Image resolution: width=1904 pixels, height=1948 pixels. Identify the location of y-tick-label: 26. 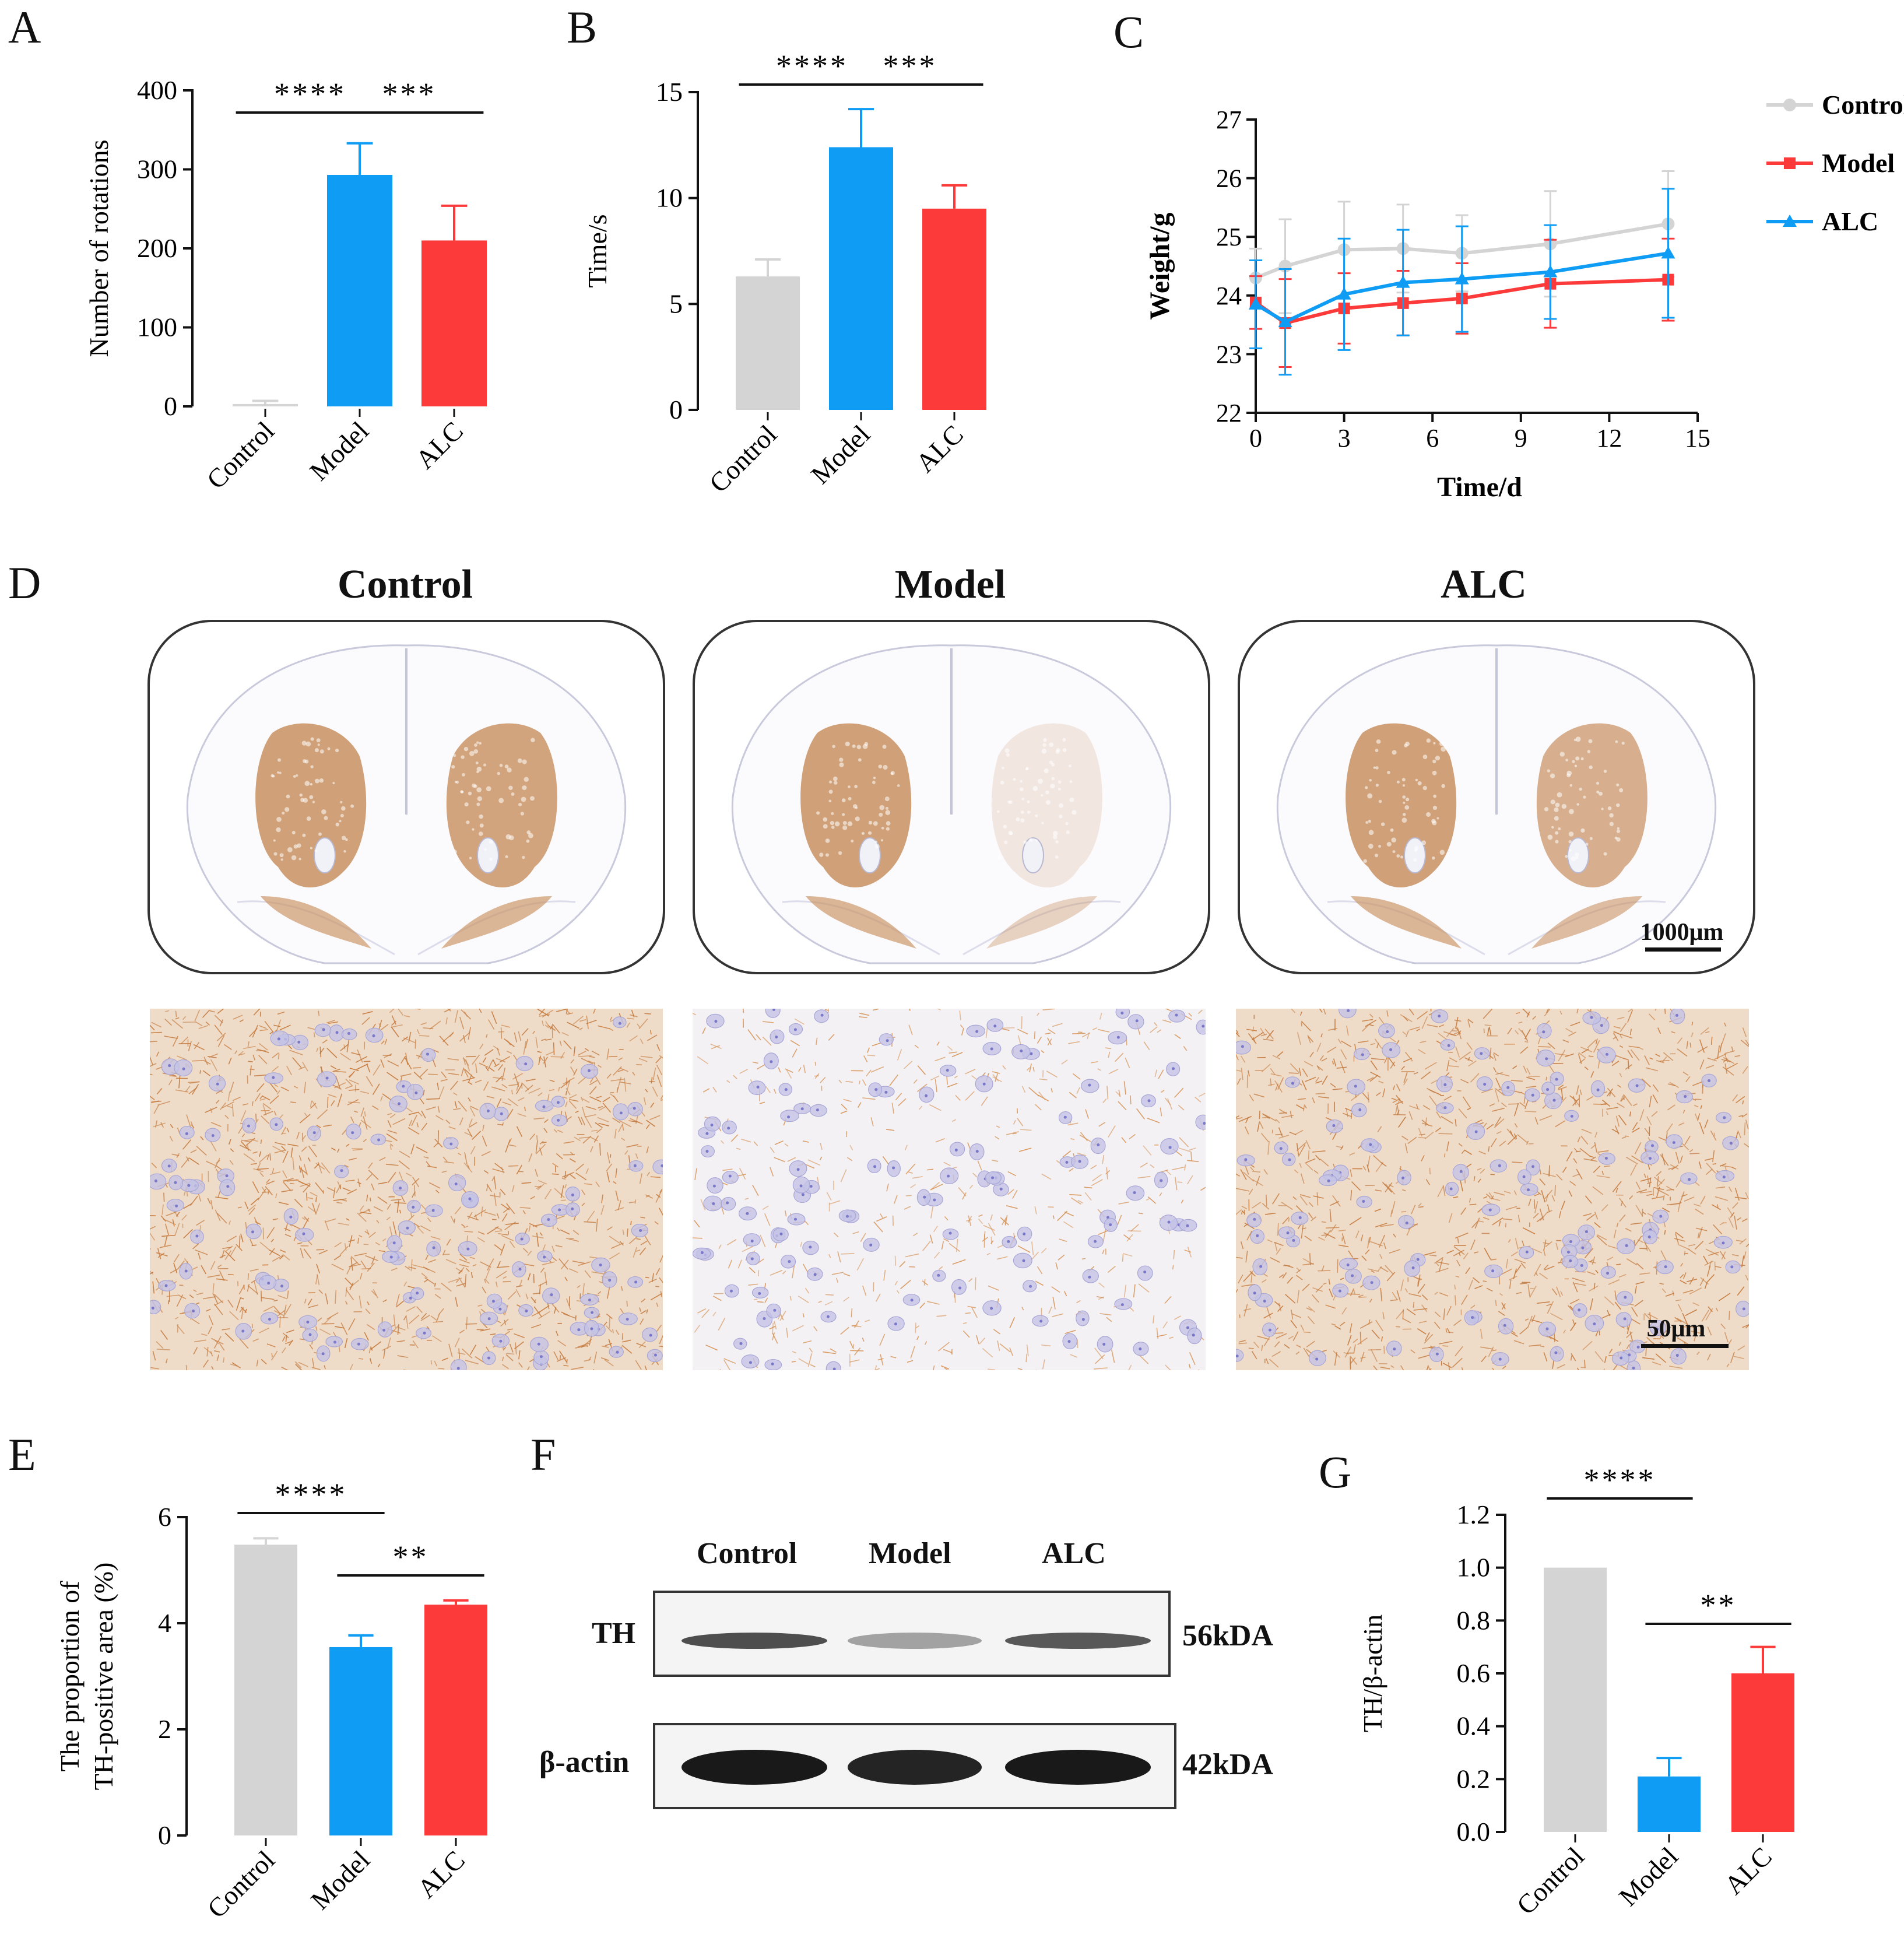
(1229, 178).